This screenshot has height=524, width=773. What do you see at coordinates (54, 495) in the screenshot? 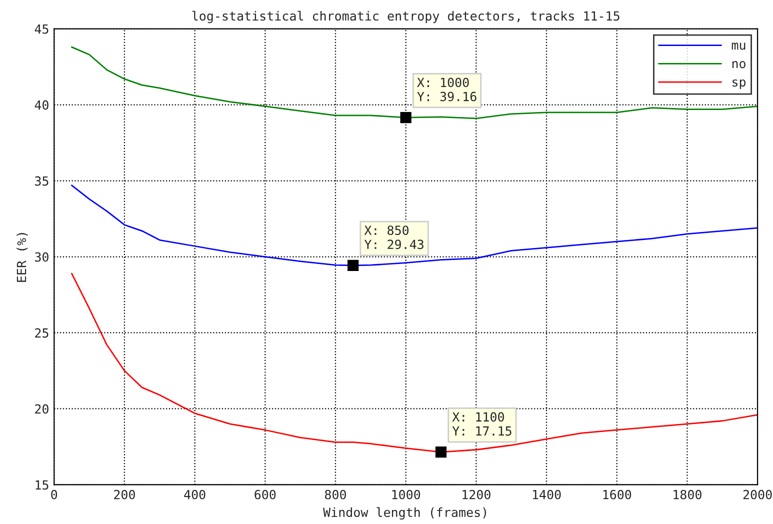
I see `x-tick-label: 0` at bounding box center [54, 495].